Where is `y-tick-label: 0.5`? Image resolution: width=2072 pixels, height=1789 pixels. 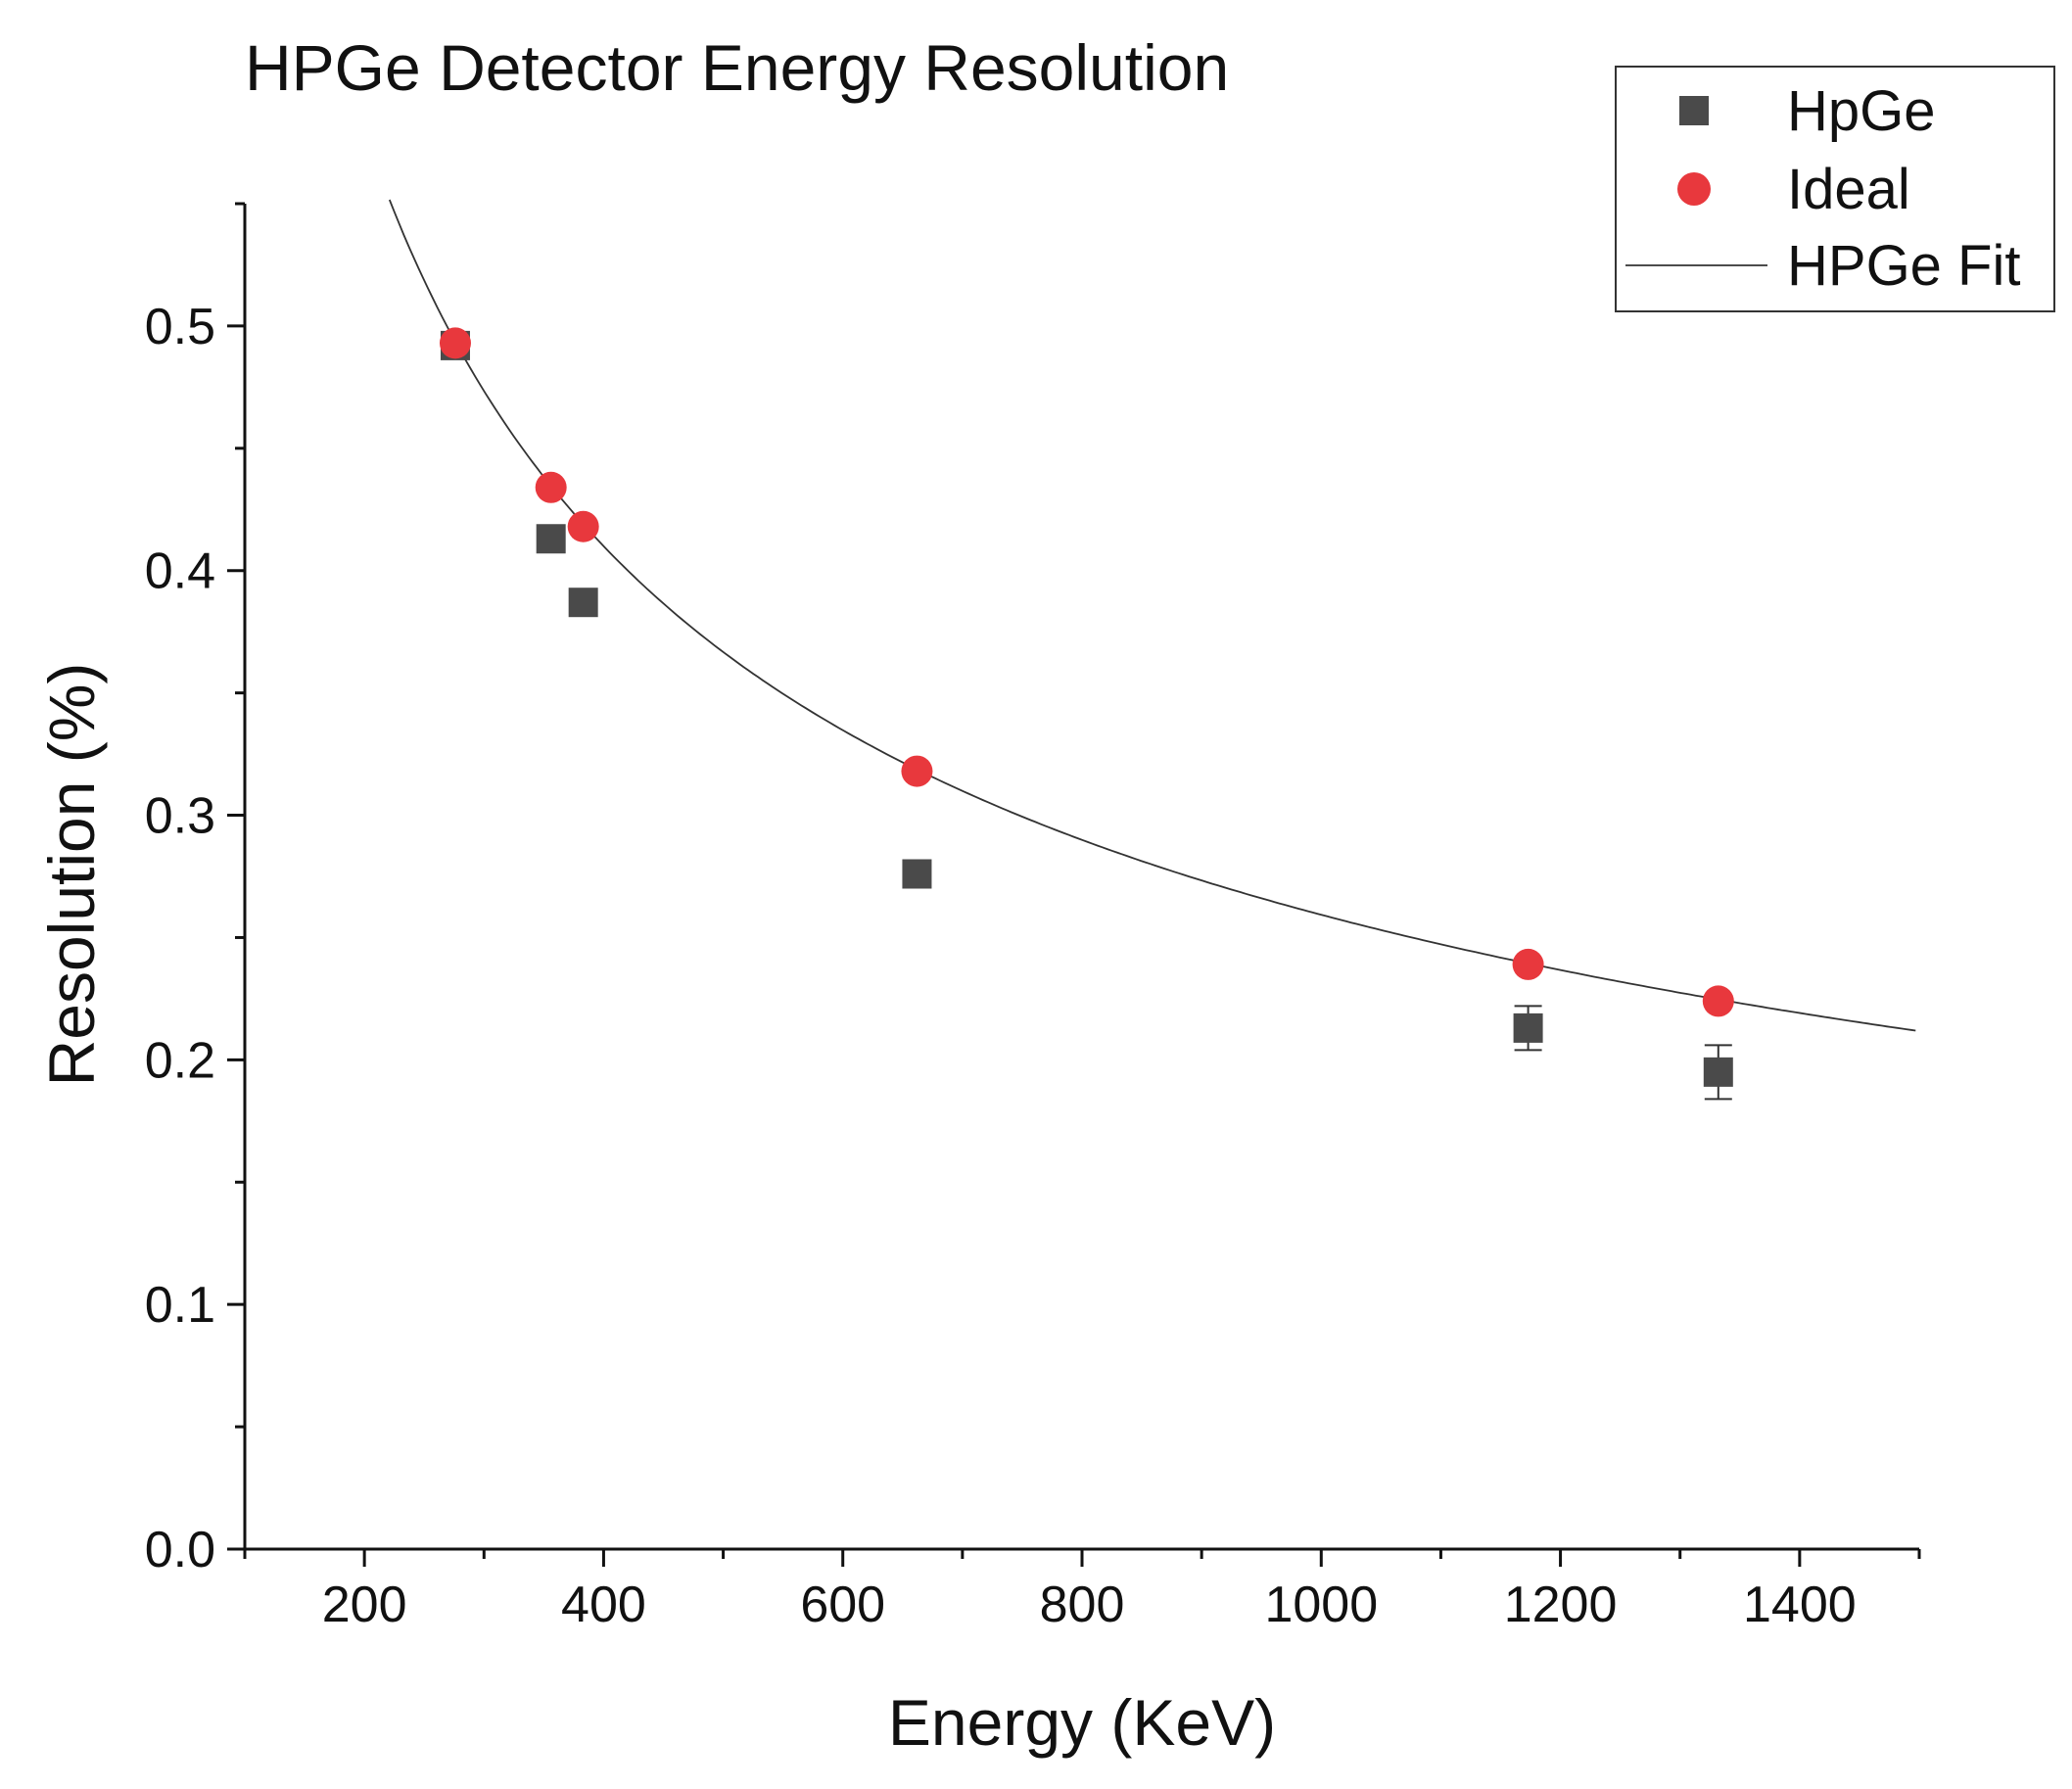
y-tick-label: 0.5 is located at coordinates (180, 327).